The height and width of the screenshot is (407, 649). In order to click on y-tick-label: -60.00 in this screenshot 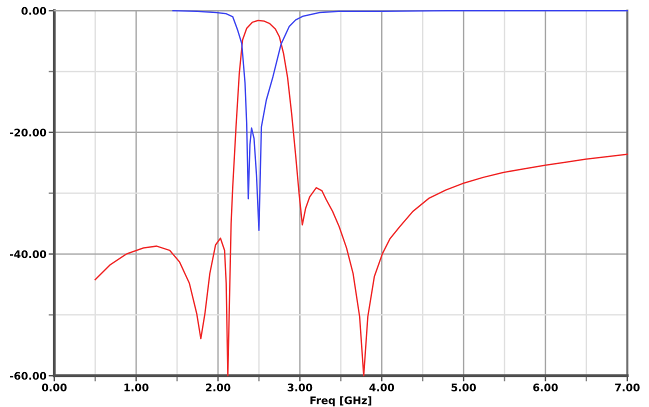, I will do `click(28, 376)`.